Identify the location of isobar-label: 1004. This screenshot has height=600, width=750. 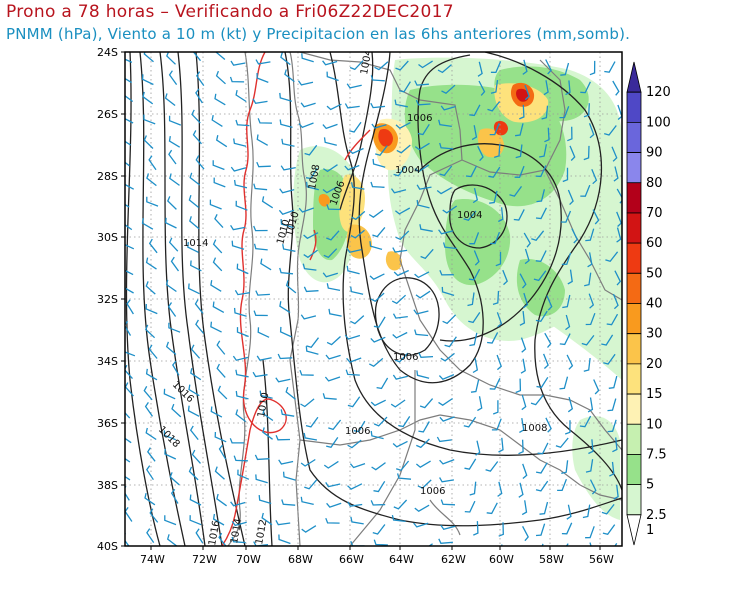
(407, 170).